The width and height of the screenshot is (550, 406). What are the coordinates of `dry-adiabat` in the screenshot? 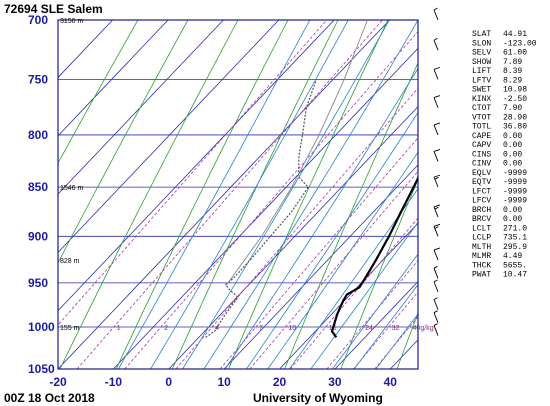 It's located at (123, 142).